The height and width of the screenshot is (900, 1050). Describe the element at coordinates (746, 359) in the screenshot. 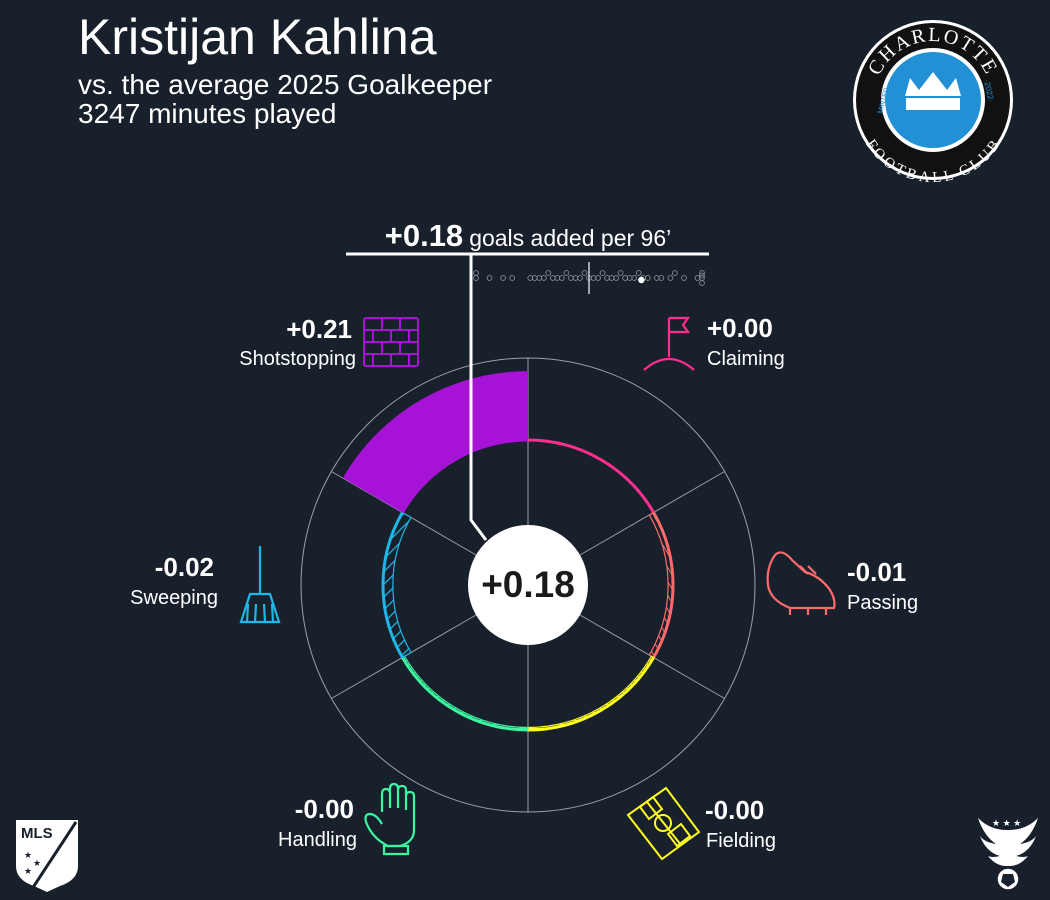

I see `claiming-name: Claiming` at that location.